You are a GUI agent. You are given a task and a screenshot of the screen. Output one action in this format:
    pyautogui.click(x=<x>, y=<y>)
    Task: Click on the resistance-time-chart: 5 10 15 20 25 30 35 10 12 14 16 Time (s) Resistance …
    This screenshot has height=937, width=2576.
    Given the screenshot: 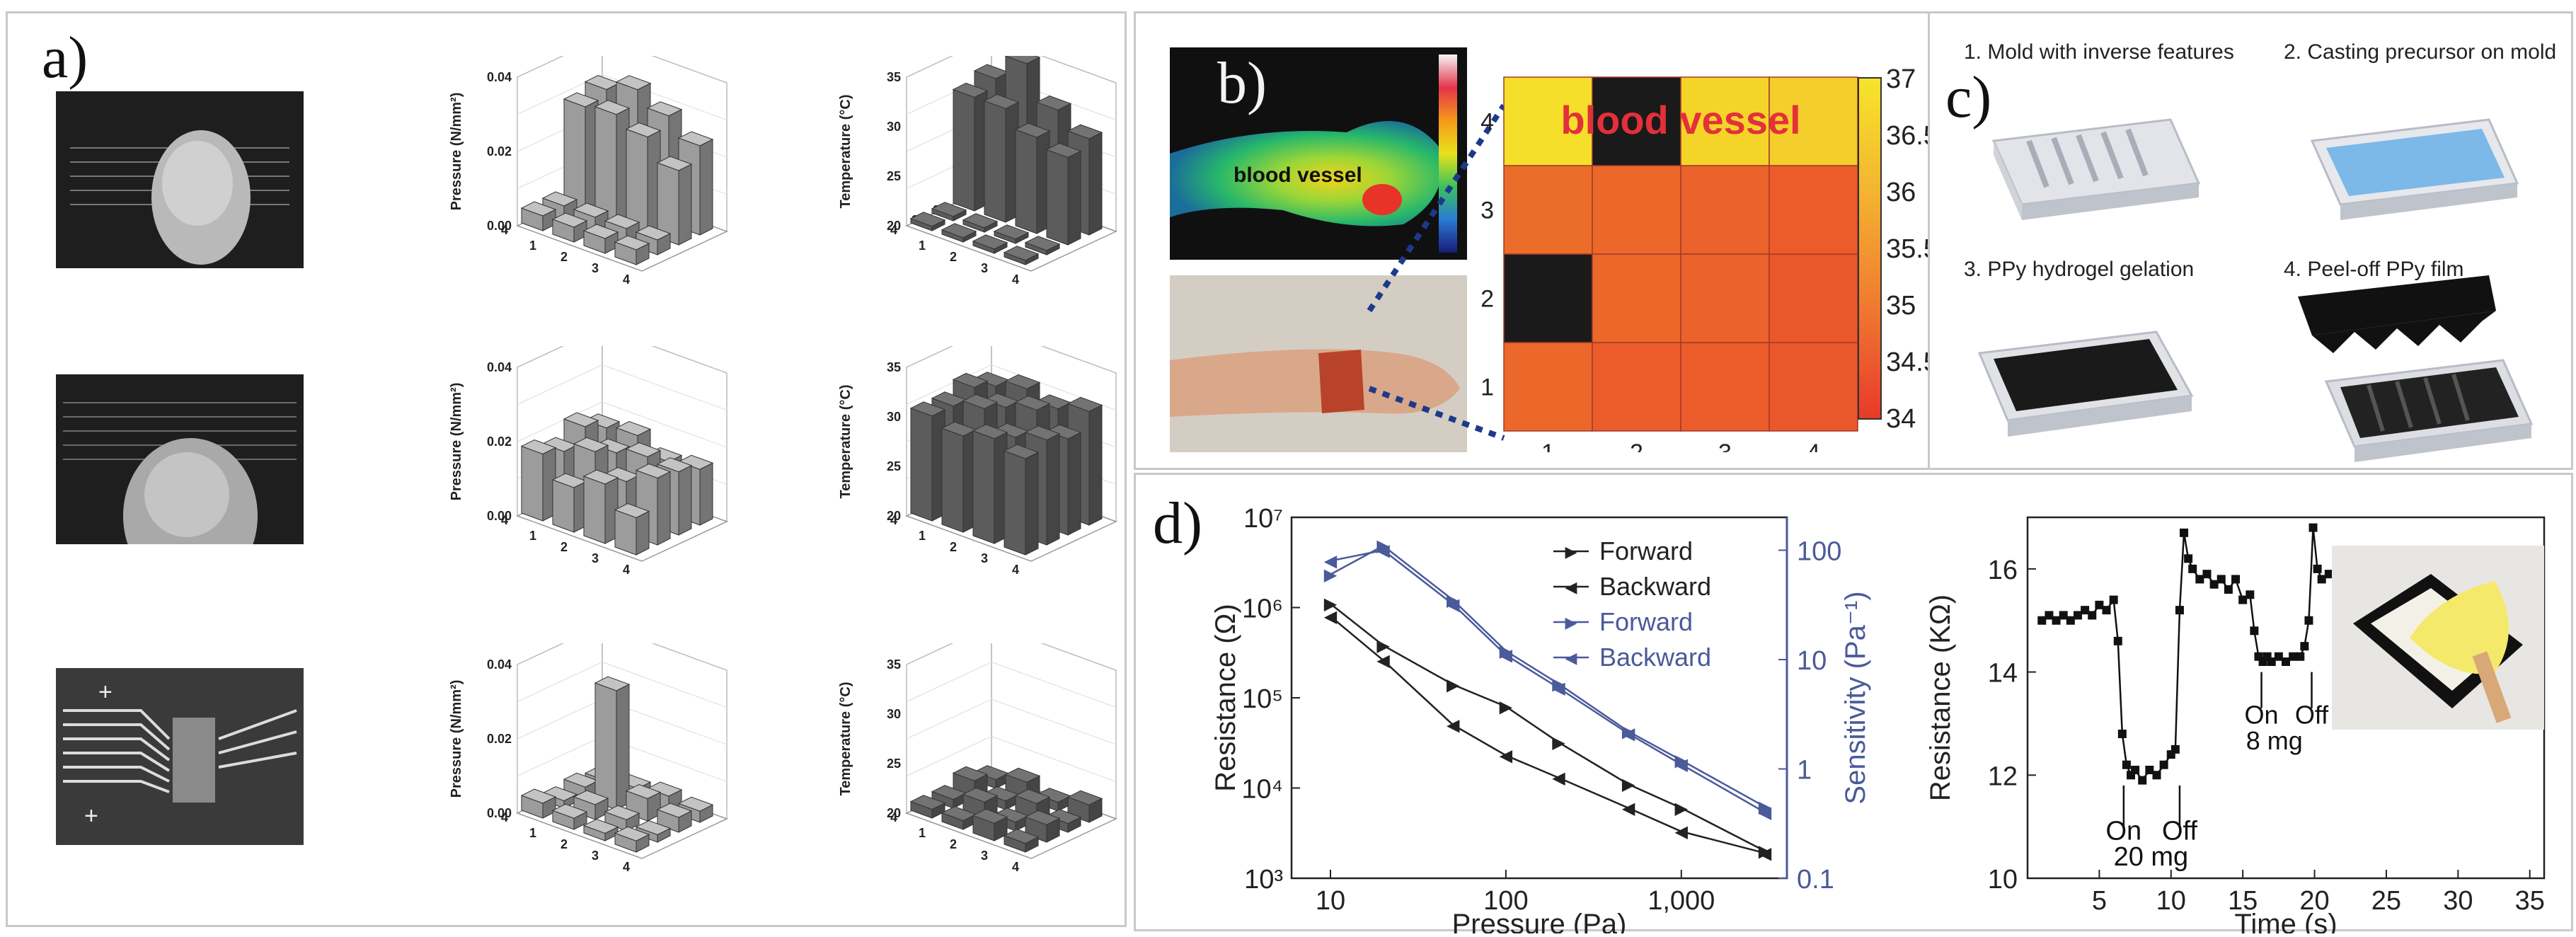 What is the action you would take?
    pyautogui.click(x=2235, y=725)
    